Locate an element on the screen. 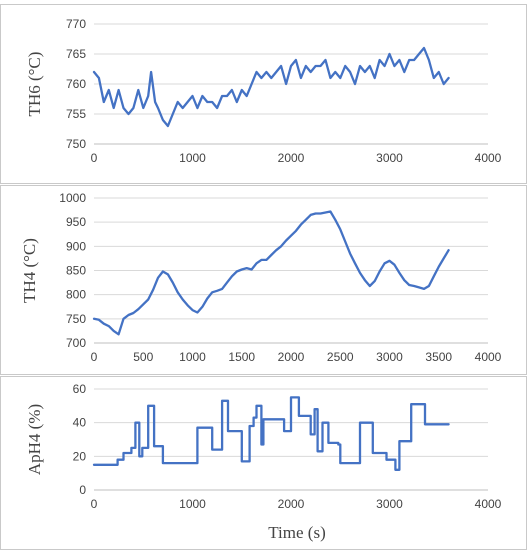 The height and width of the screenshot is (551, 527). th4-y-tick-label: 800 is located at coordinates (76, 295).